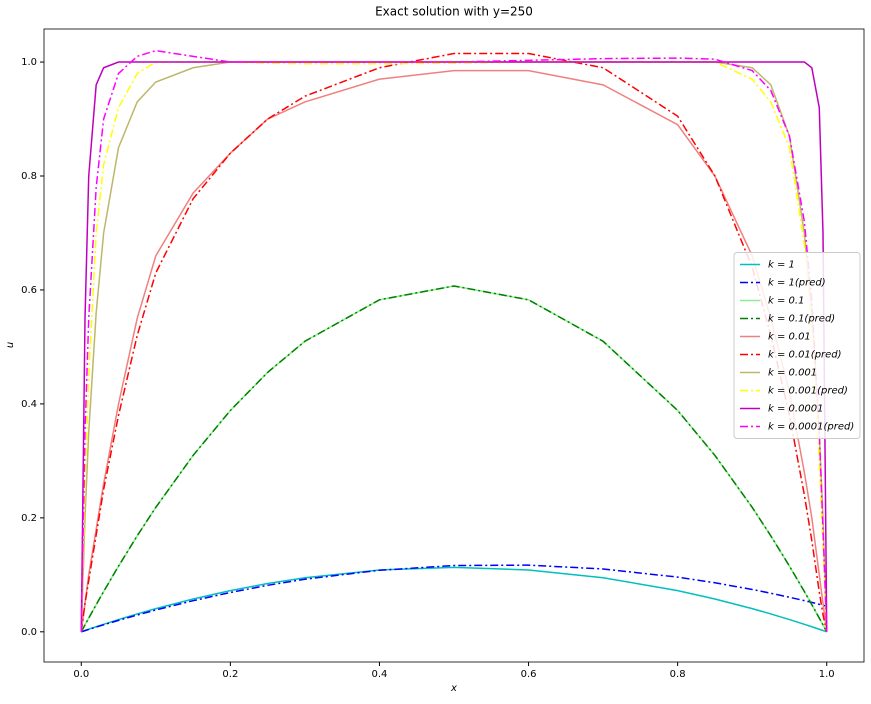 The height and width of the screenshot is (704, 871). I want to click on legend-label: k = 0.001, so click(792, 373).